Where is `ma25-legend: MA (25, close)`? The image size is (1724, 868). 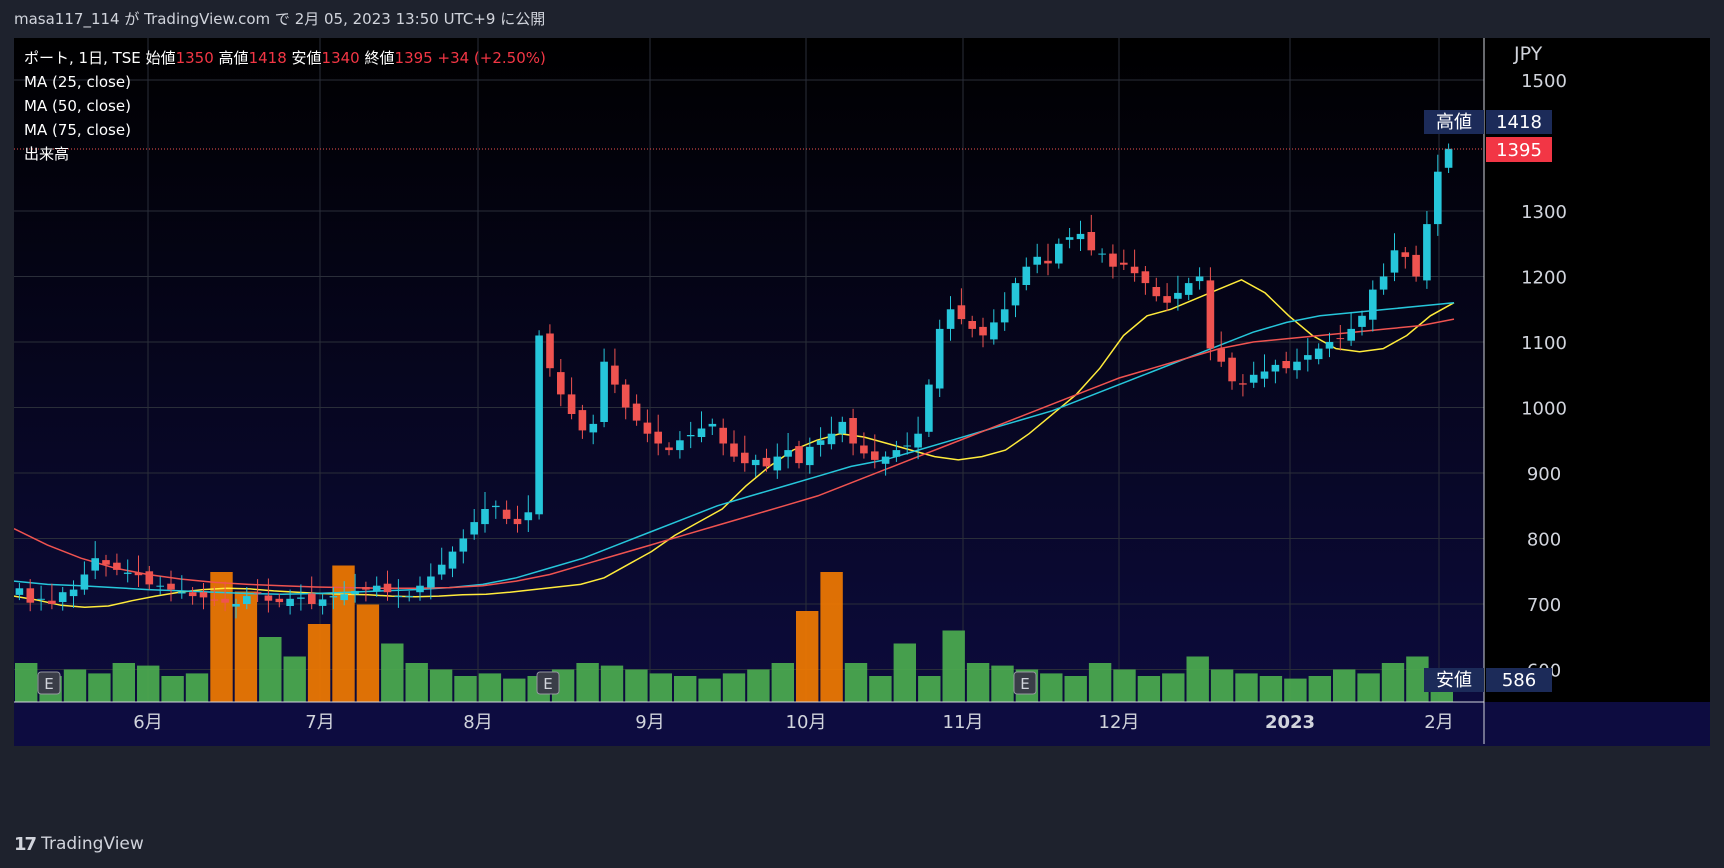
ma25-legend: MA (25, close) is located at coordinates (77, 82).